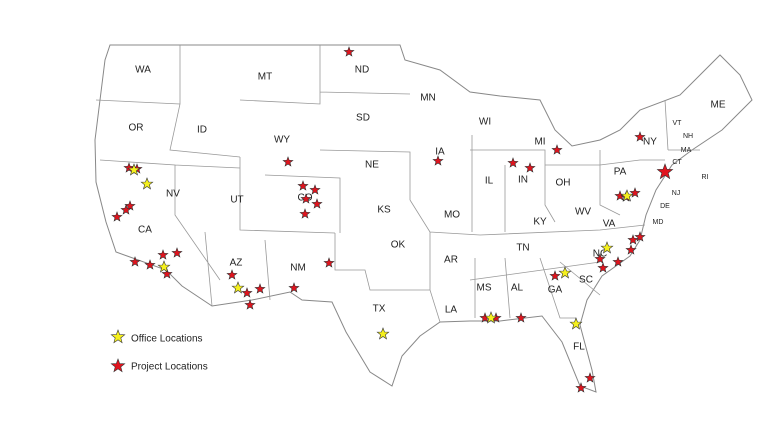  Describe the element at coordinates (363, 118) in the screenshot. I see `state-label: SD` at that location.